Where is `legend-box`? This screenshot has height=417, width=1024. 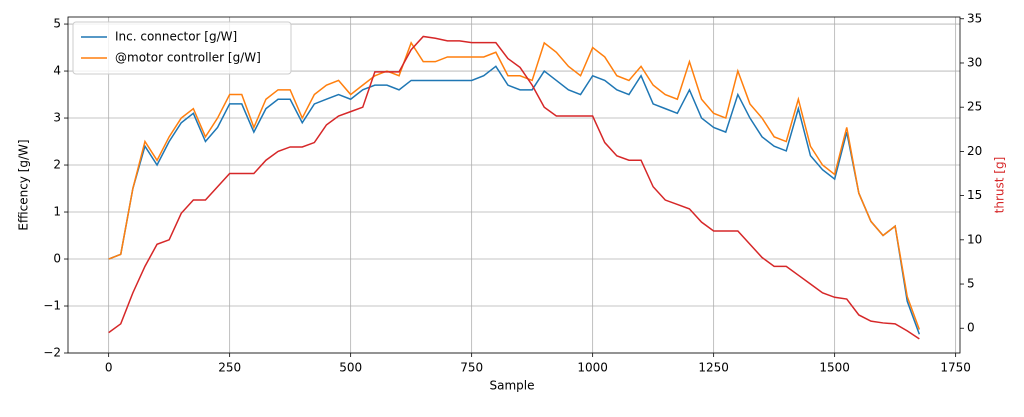
legend-box is located at coordinates (182, 48).